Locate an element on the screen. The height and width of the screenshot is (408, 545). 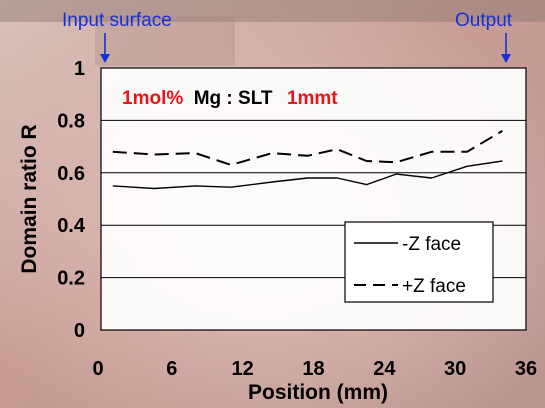
y-tick-label-2: 0.4 is located at coordinates (71, 226).